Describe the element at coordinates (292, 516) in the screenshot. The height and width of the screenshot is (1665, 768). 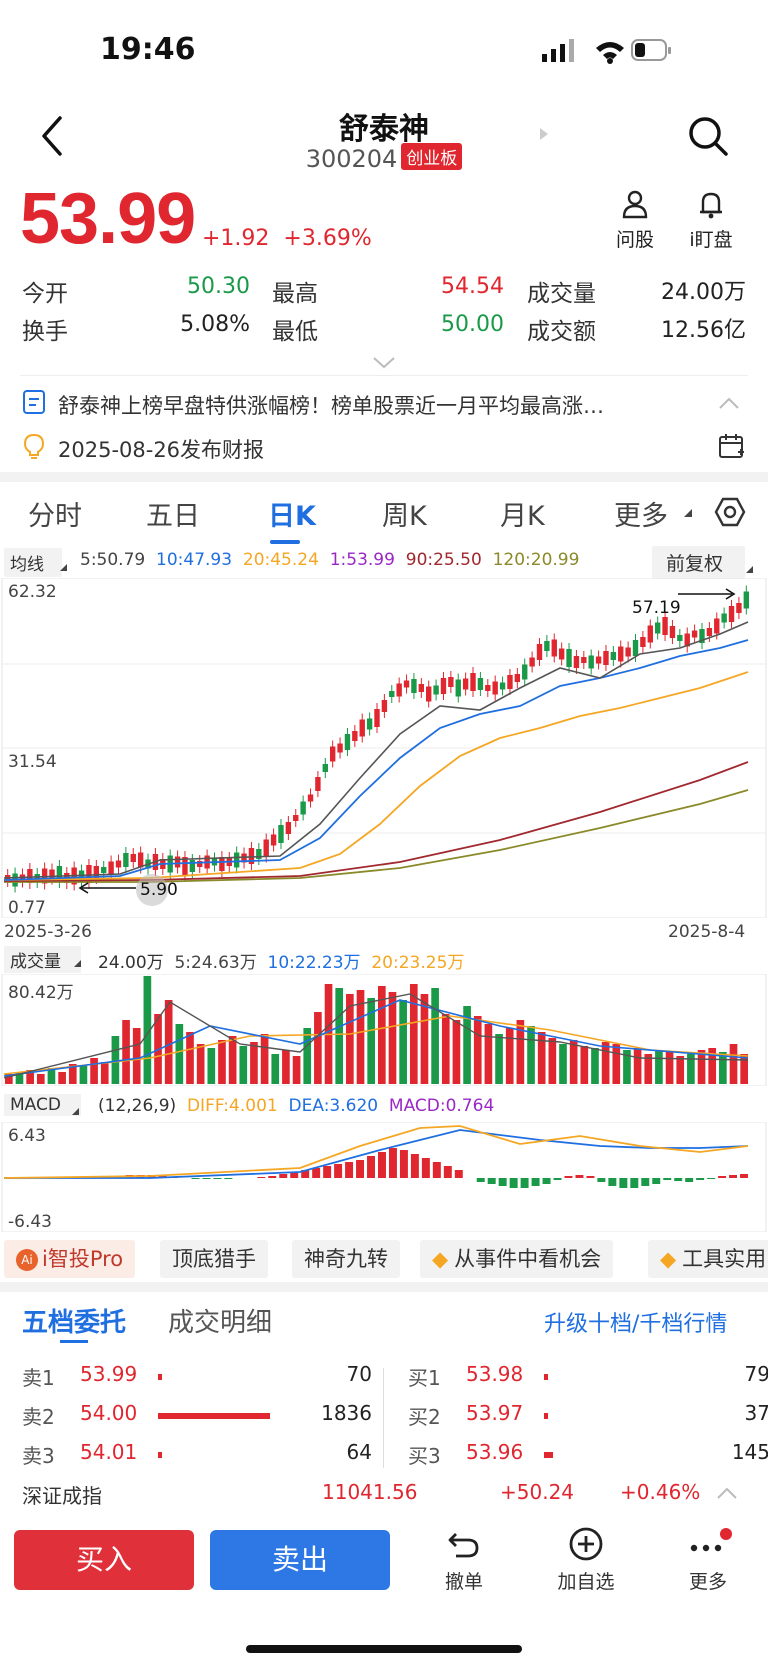
I see `tab-daily-k: 日K` at that location.